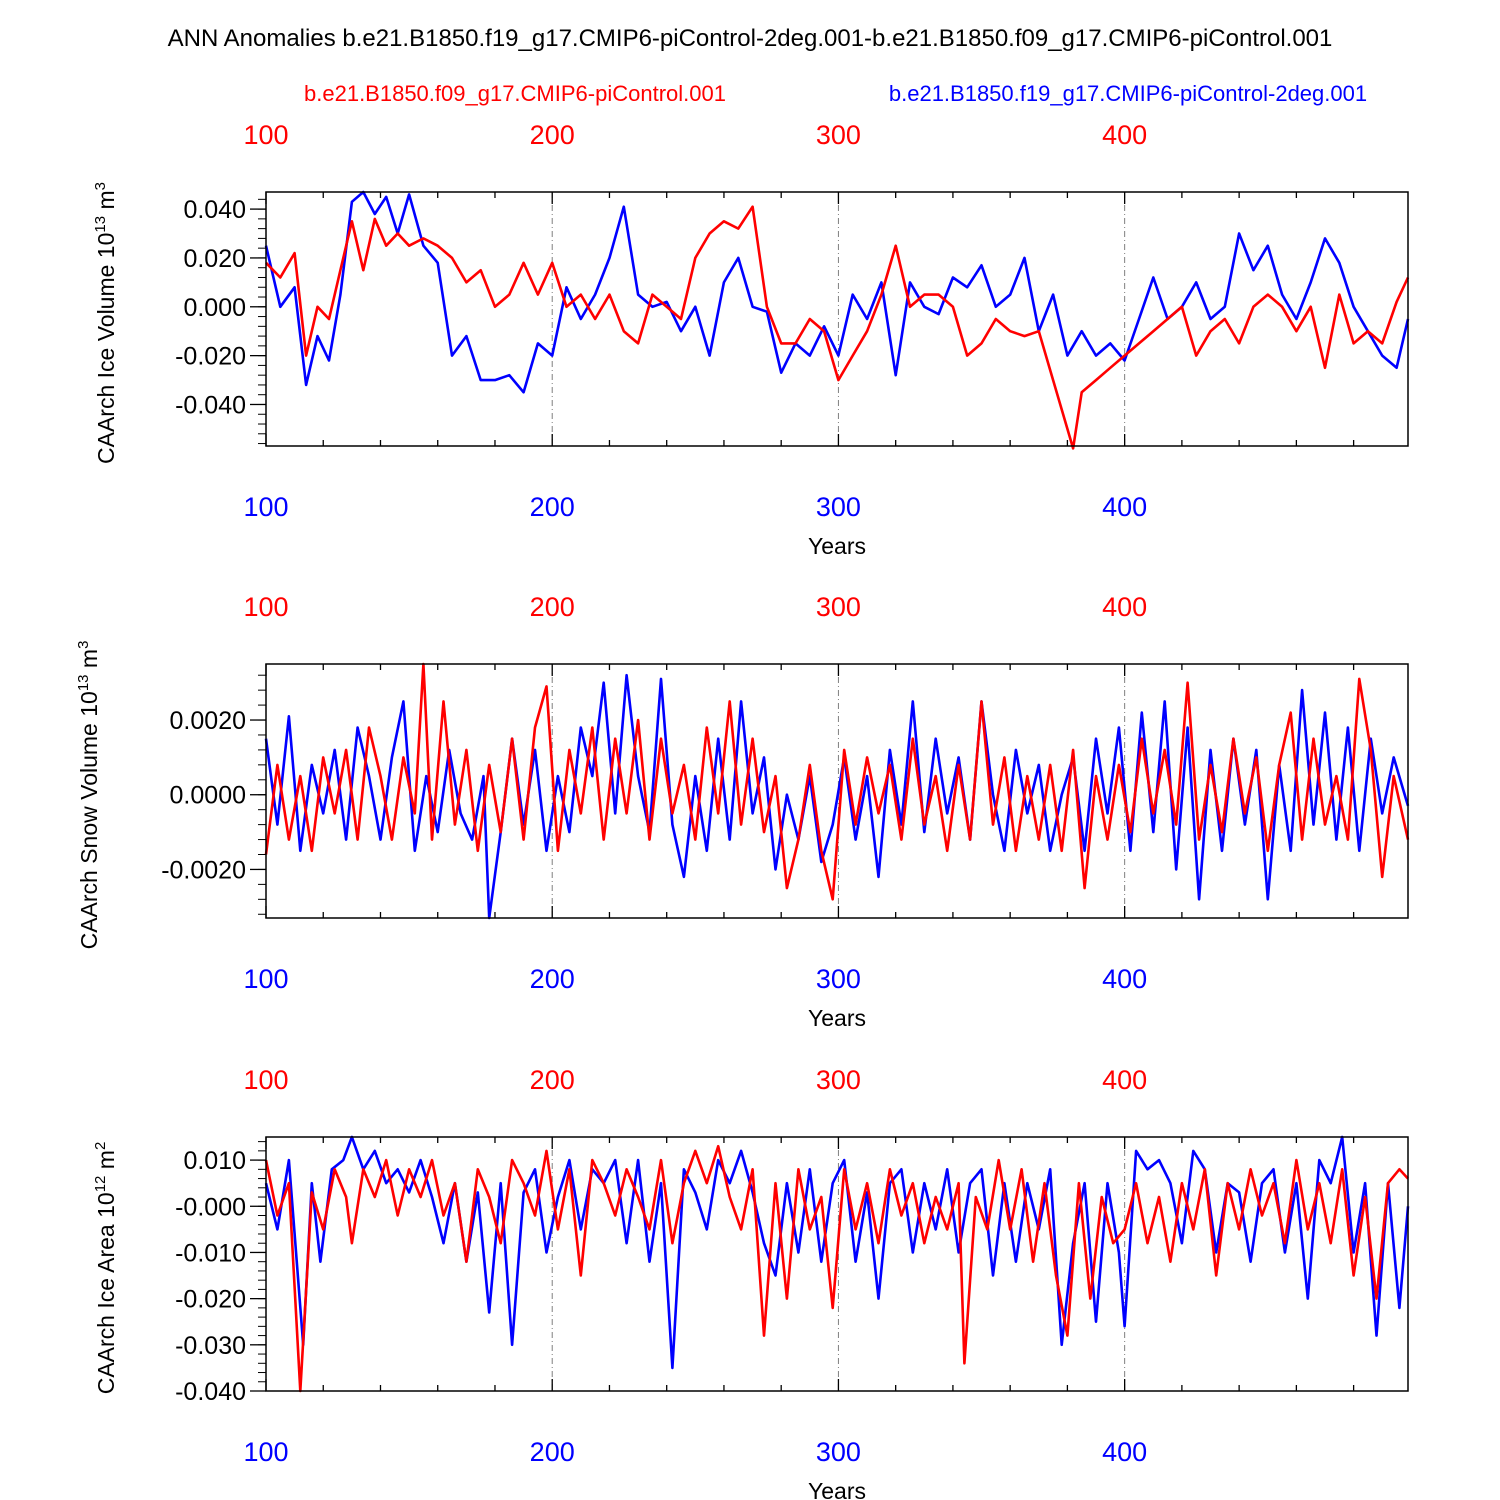  What do you see at coordinates (89, 820) in the screenshot?
I see `y-axis-label-part: CAArch Snow Volume 10` at bounding box center [89, 820].